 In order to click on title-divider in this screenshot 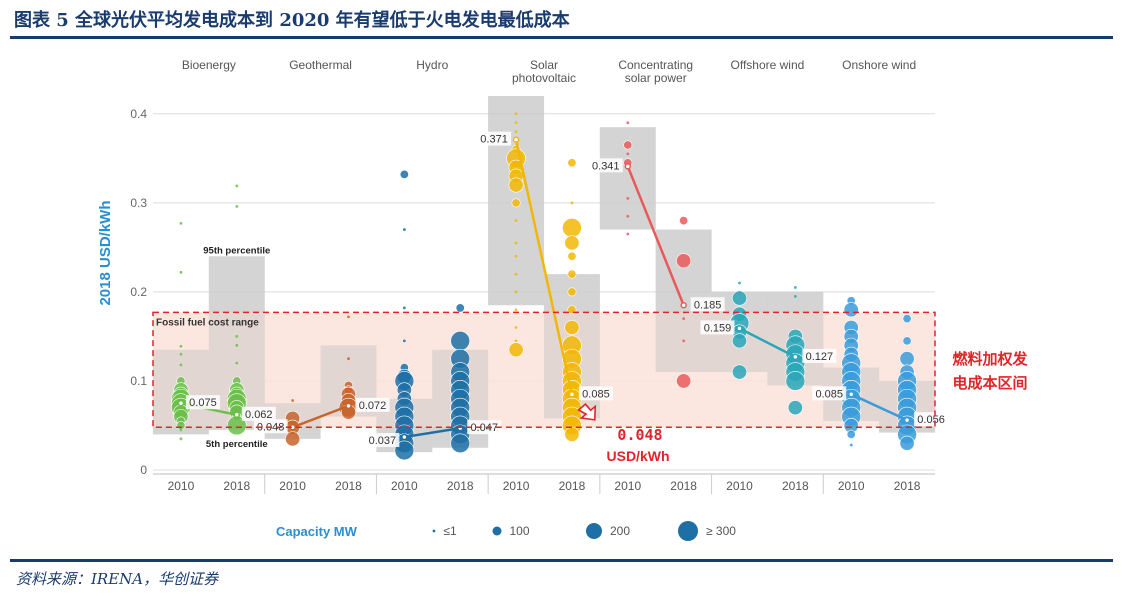, I will do `click(561, 37)`.